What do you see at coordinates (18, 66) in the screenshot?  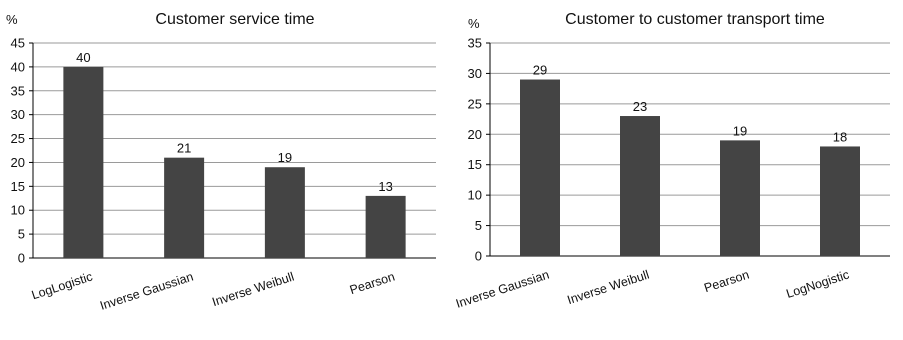 I see `y-tick-label: 40` at bounding box center [18, 66].